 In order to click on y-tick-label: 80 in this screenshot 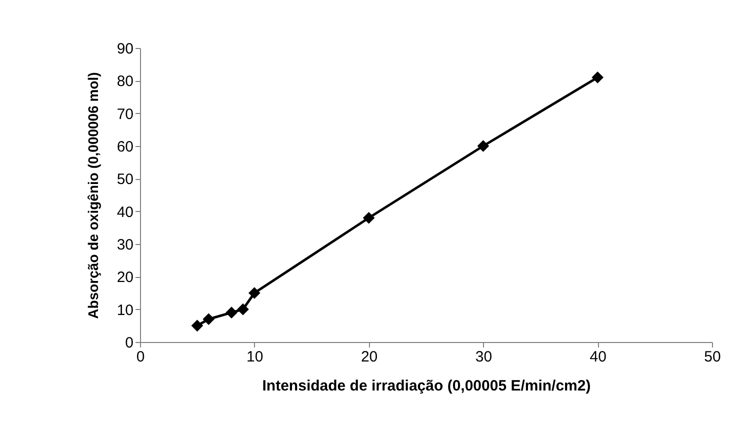, I will do `click(125, 81)`.